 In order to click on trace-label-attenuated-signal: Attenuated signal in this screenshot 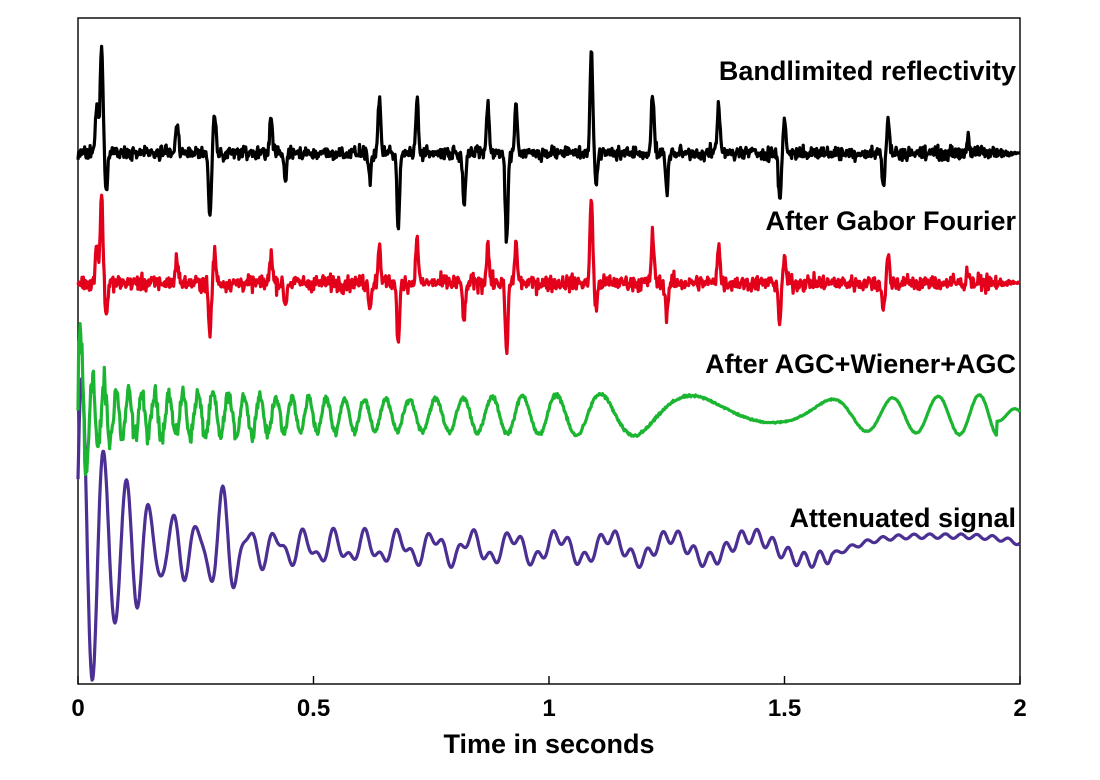, I will do `click(902, 518)`.